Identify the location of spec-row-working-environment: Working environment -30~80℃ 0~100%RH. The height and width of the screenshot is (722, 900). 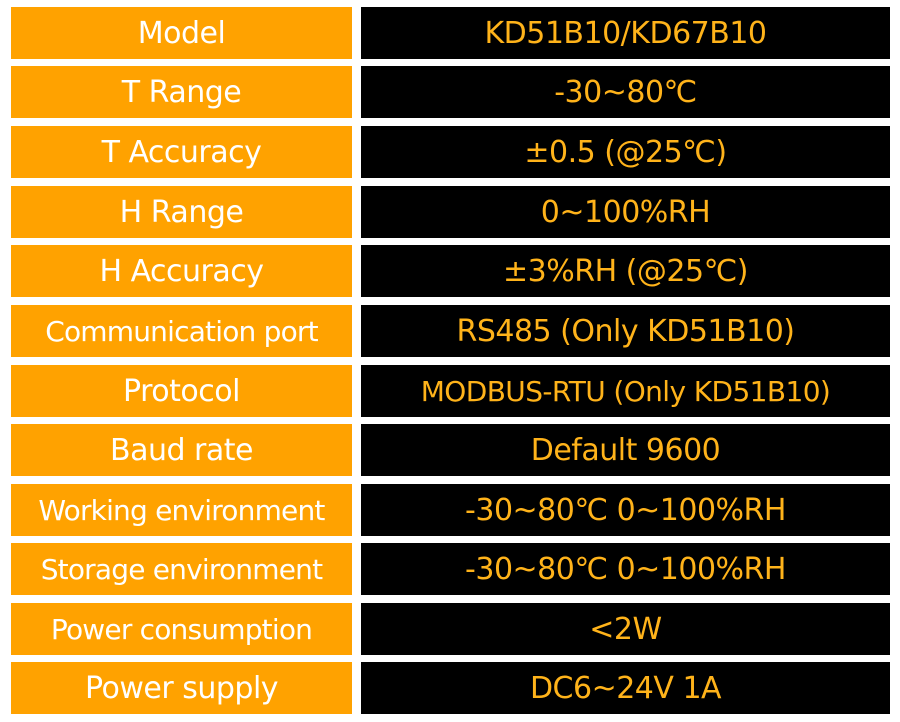
(450, 510).